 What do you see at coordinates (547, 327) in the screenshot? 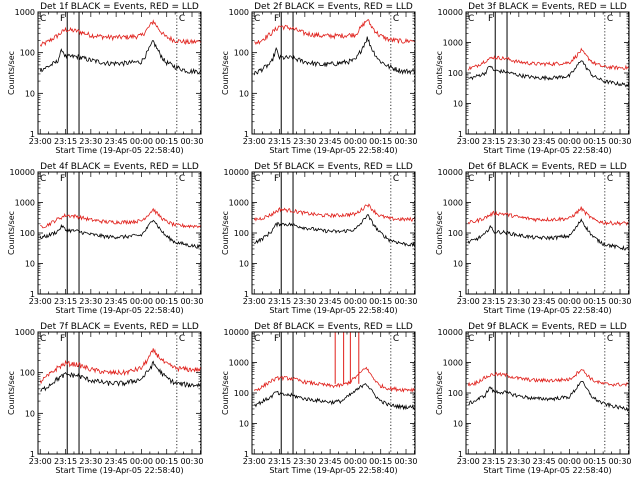
I see `panel-title: Det 9f BLACK = Events, RED = LLD` at bounding box center [547, 327].